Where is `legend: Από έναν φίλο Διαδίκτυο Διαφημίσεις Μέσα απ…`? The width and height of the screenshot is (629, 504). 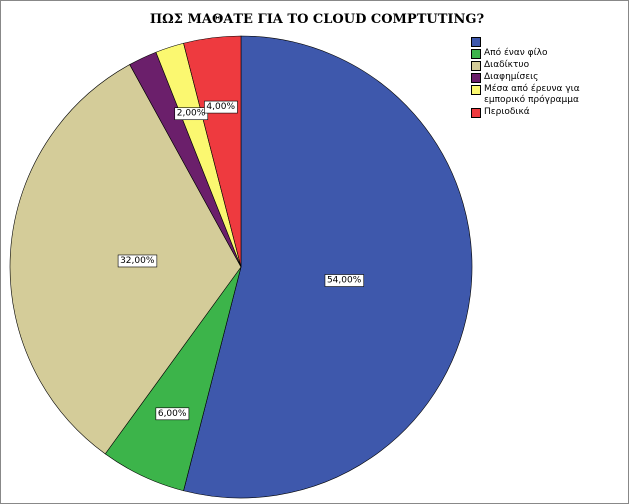 legend: Από έναν φίλο Διαδίκτυο Διαφημίσεις Μέσα απ… is located at coordinates (546, 77).